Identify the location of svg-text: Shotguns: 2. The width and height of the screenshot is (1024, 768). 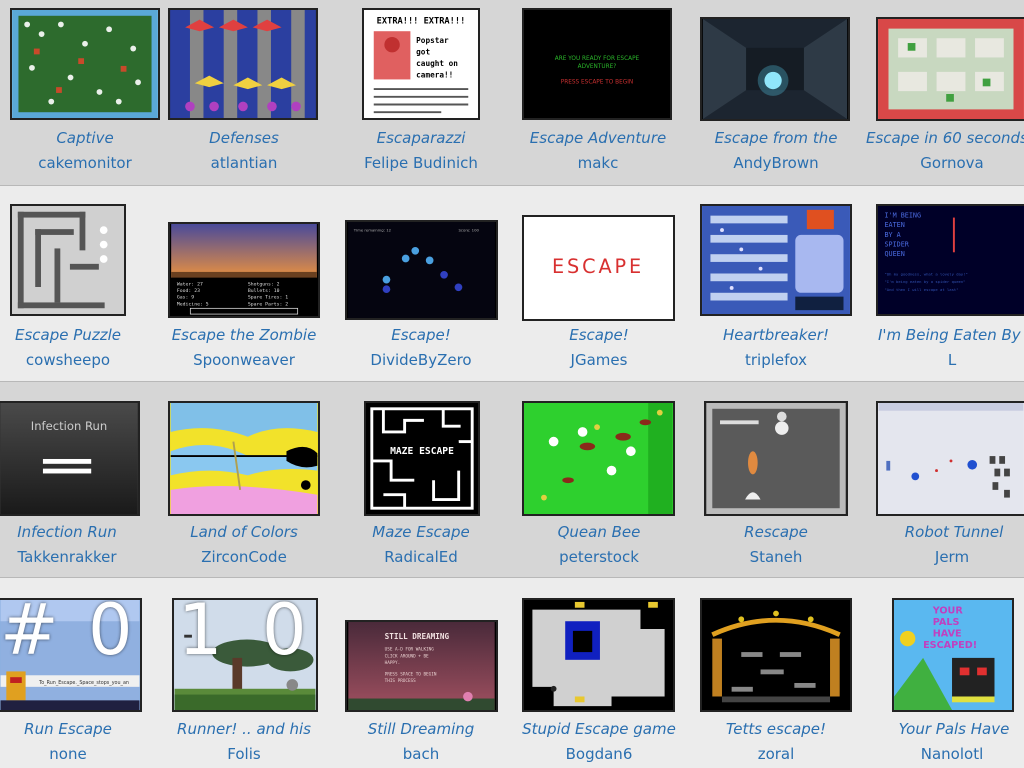
(264, 284).